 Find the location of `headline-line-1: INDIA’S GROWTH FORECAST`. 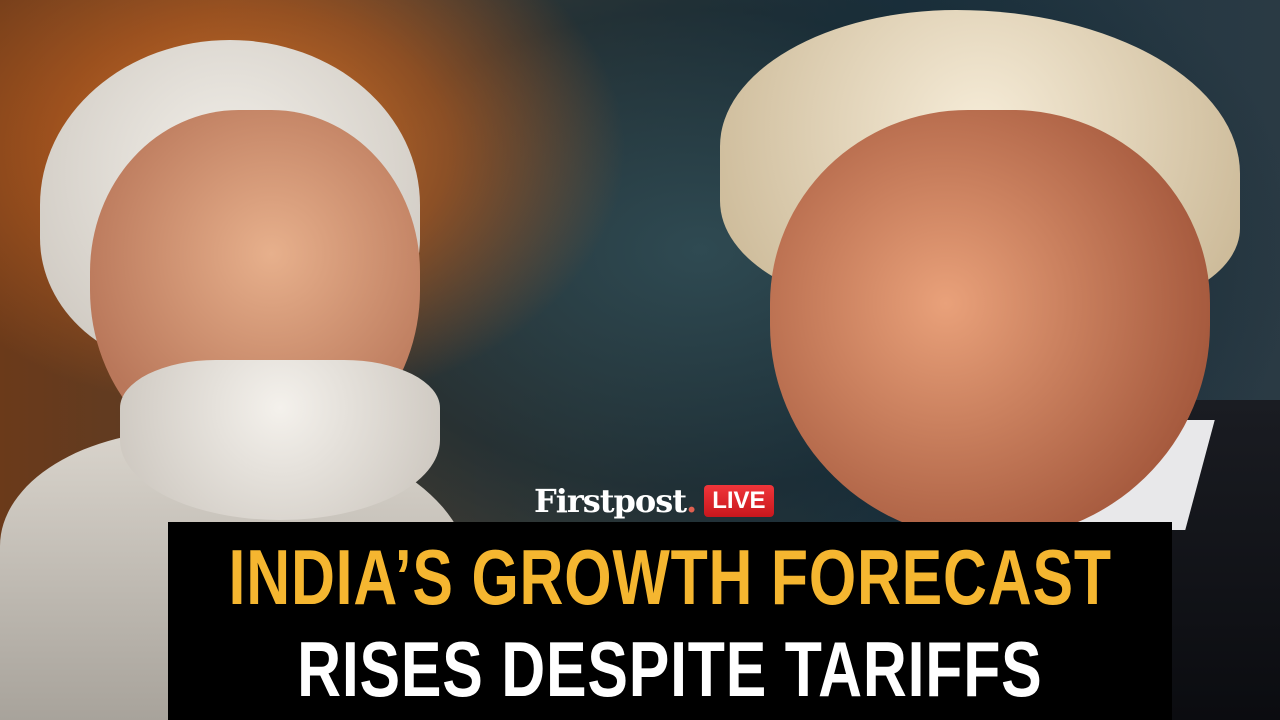

headline-line-1: INDIA’S GROWTH FORECAST is located at coordinates (670, 577).